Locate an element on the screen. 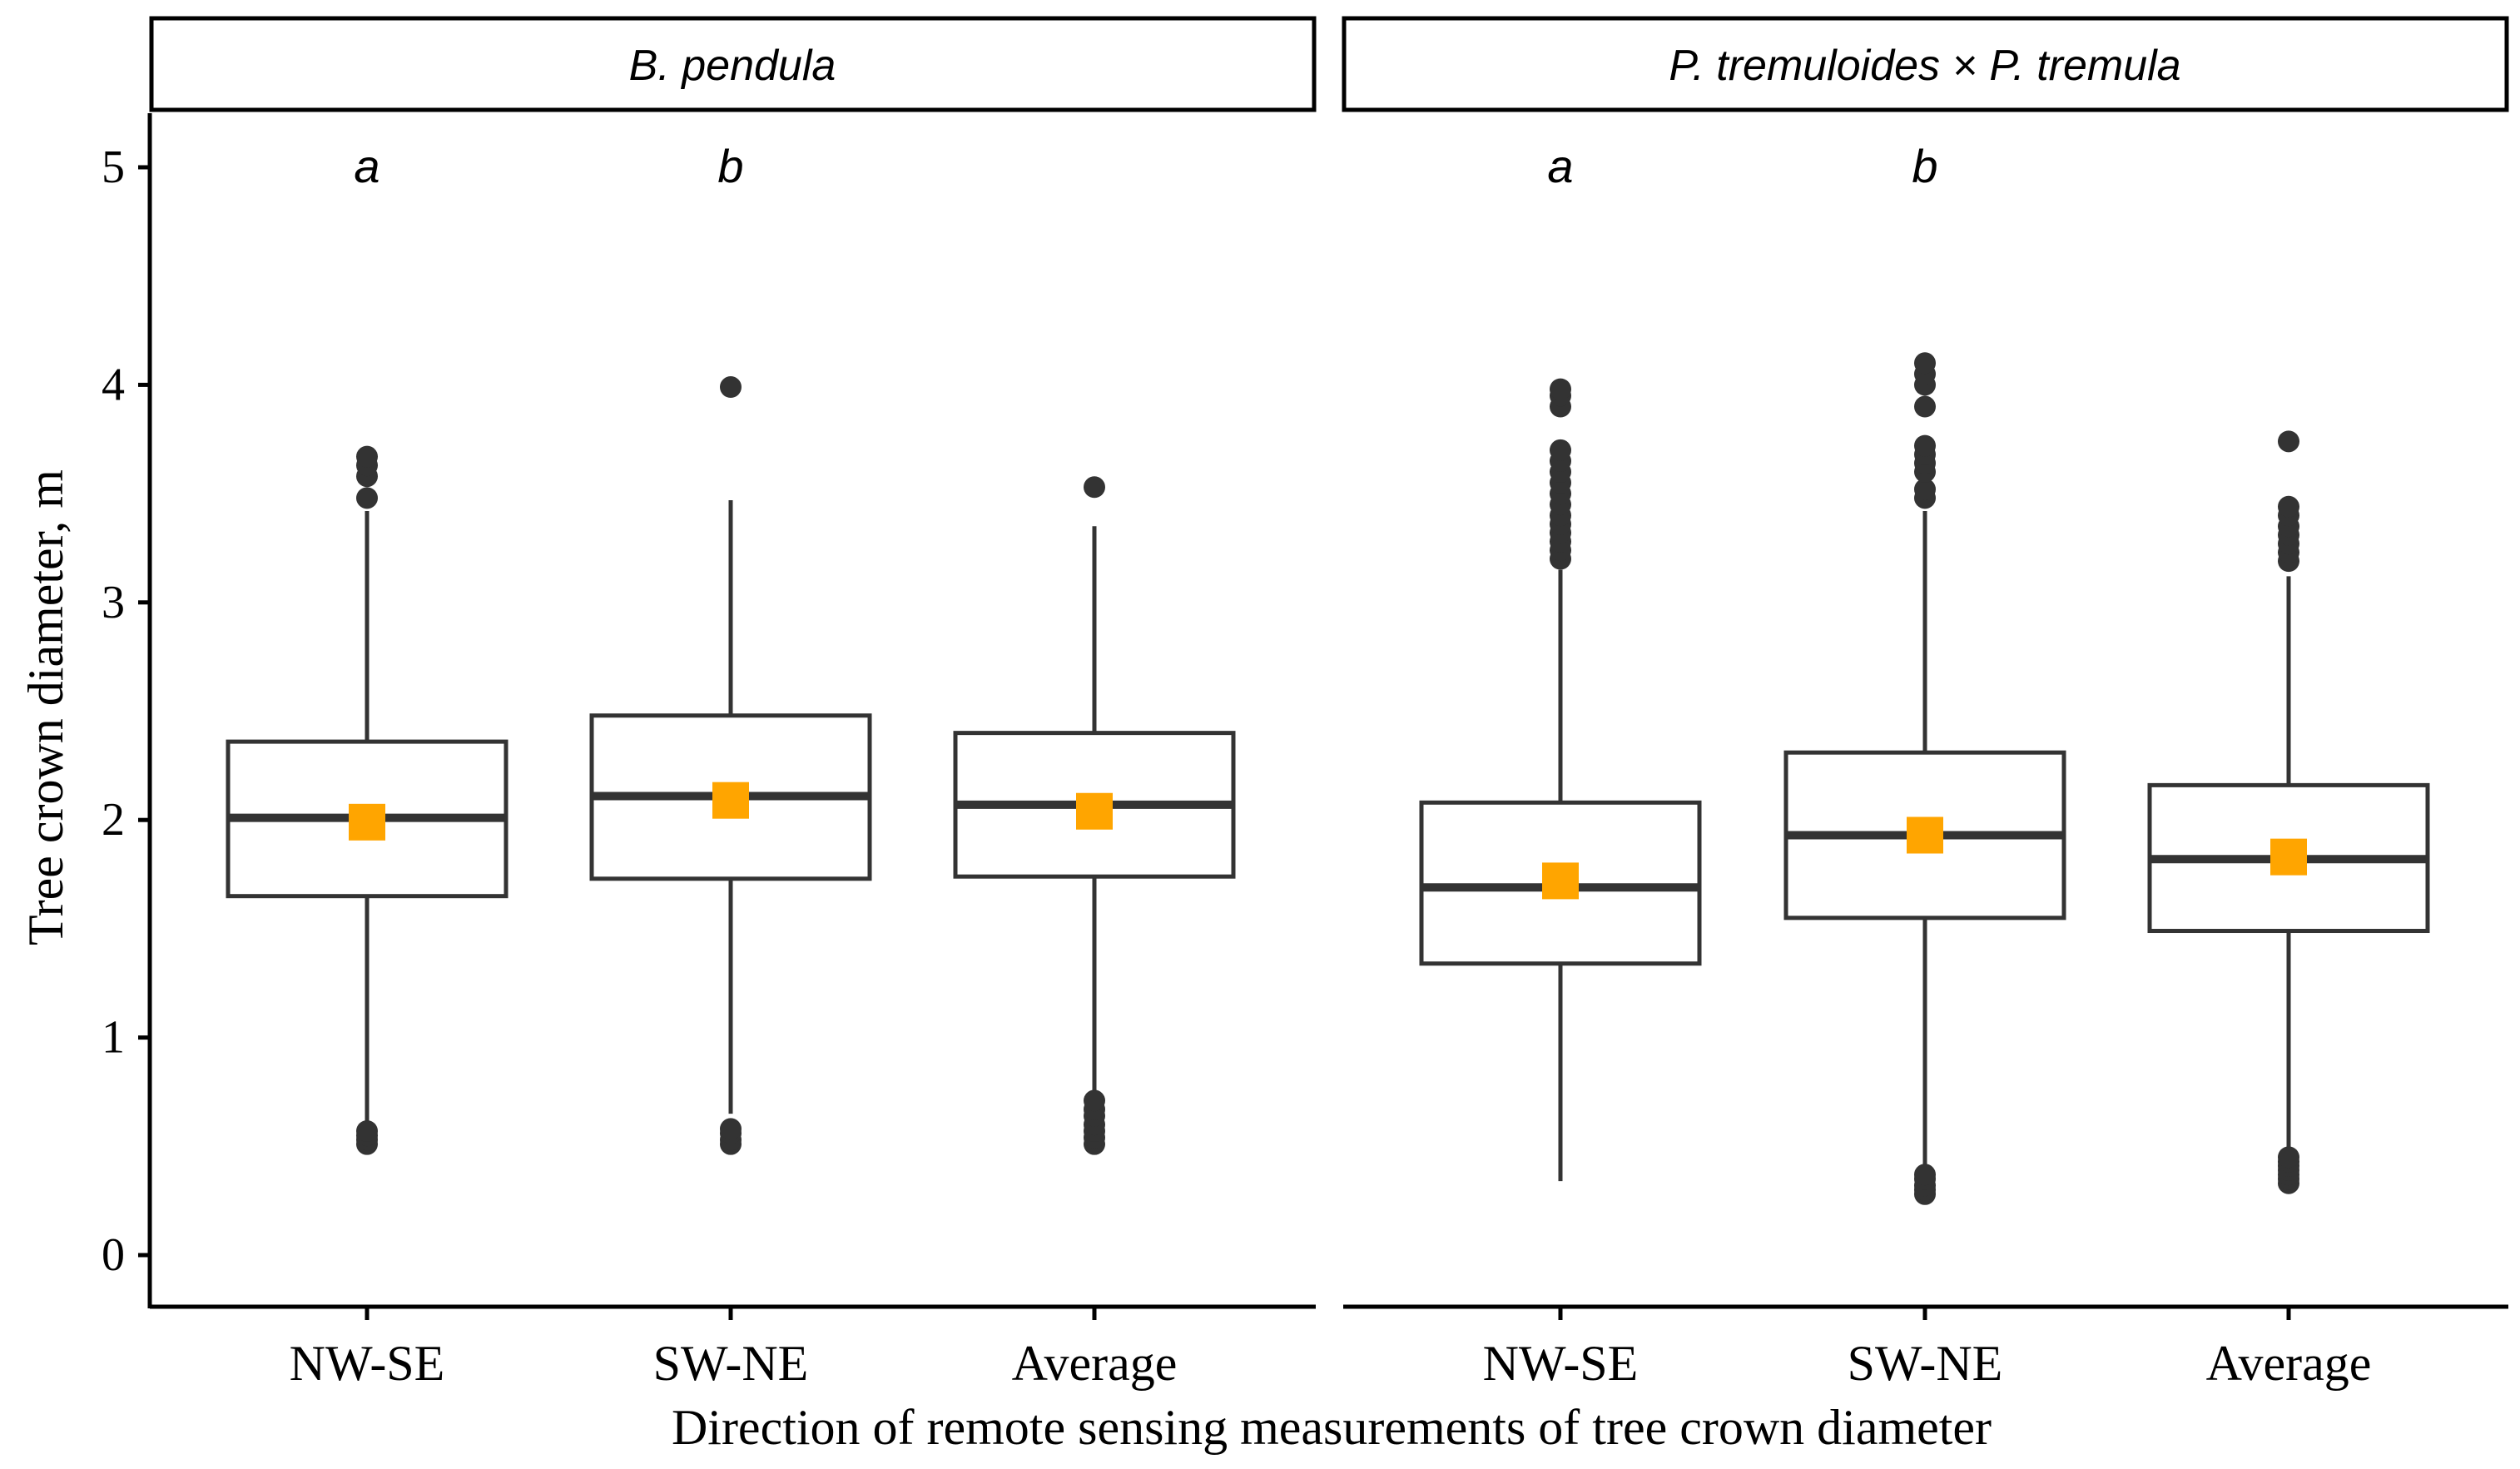 This screenshot has height=1469, width=2520. y-tick-label: 2 is located at coordinates (113, 820).